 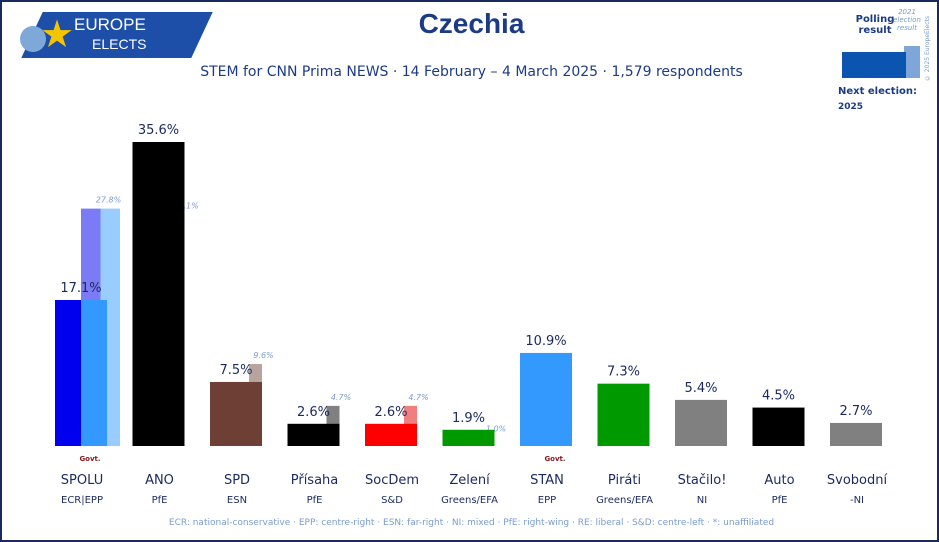 What do you see at coordinates (545, 341) in the screenshot?
I see `poll-value-label: 10.9%` at bounding box center [545, 341].